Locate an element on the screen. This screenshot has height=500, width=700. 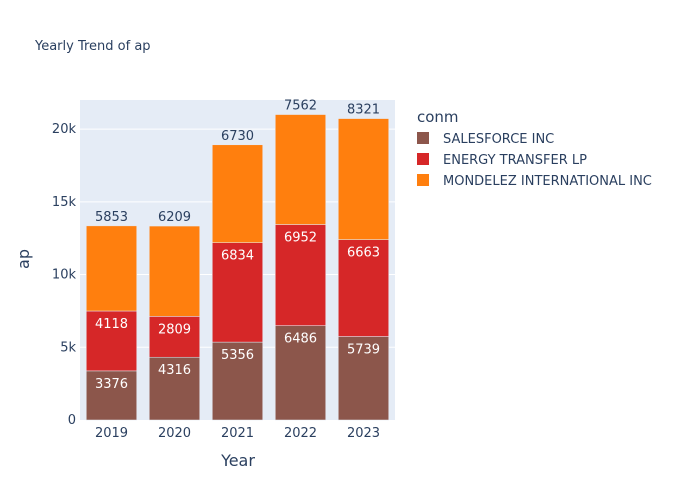
data-label: 6486 is located at coordinates (300, 339).